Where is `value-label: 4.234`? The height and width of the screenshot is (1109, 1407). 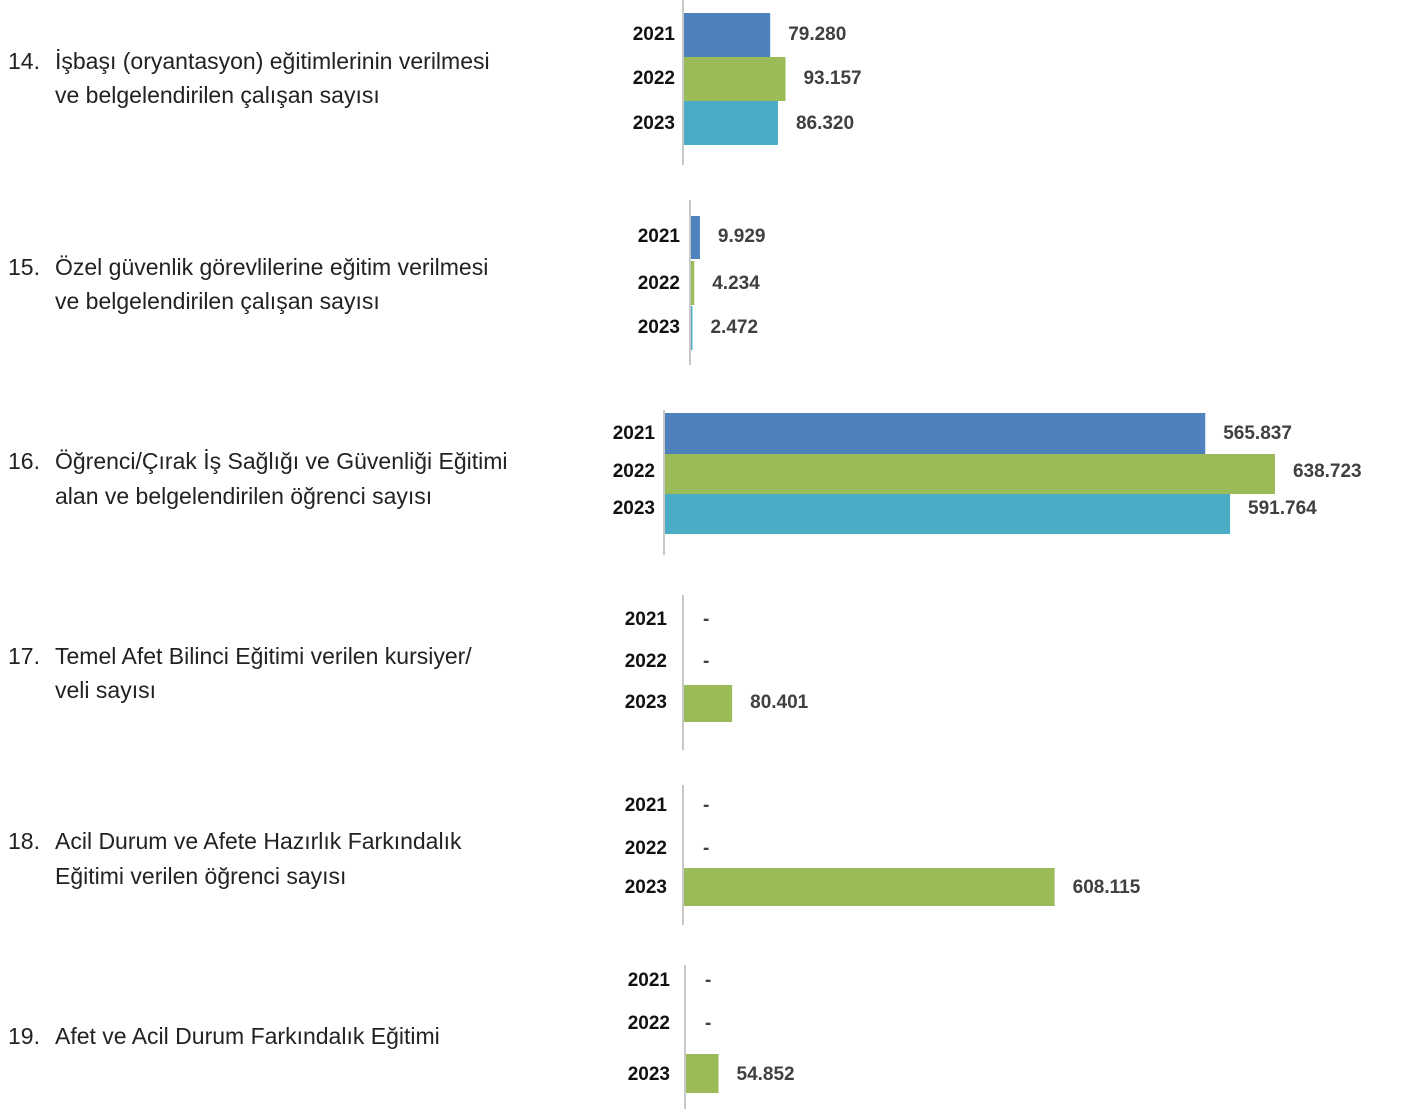 value-label: 4.234 is located at coordinates (736, 283).